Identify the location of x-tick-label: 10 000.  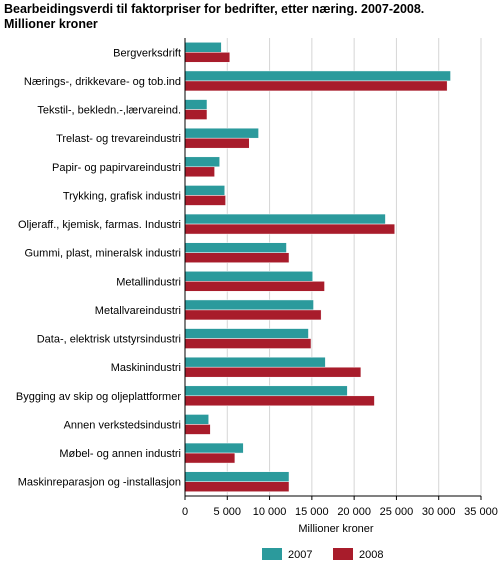
(270, 512).